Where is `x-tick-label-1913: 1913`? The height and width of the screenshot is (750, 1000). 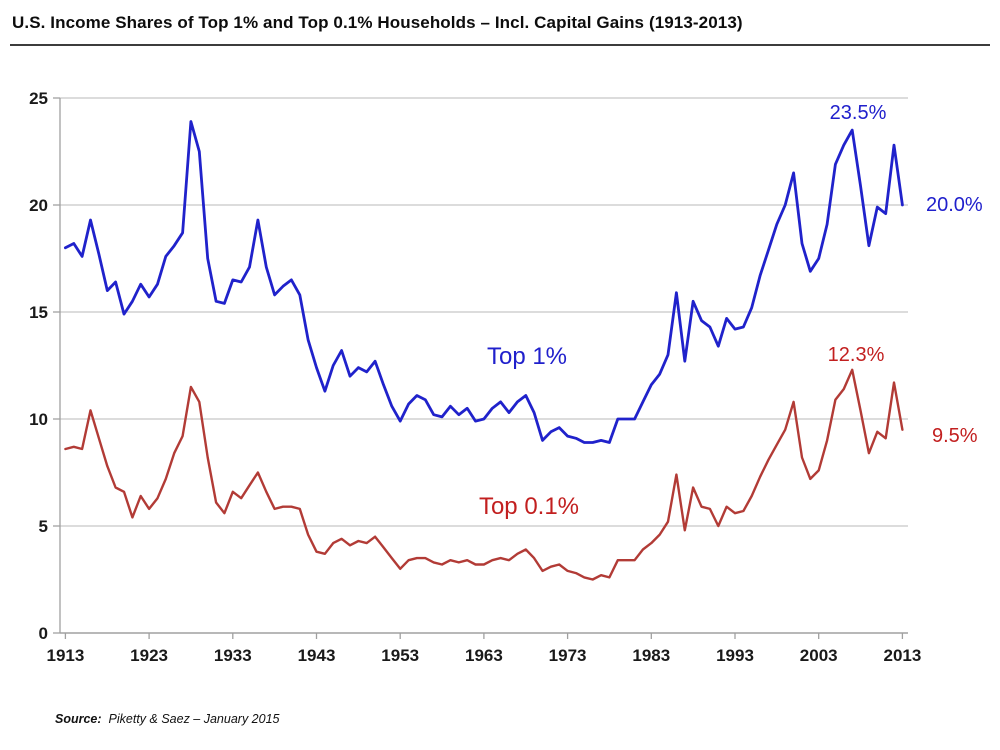
x-tick-label-1913: 1913 is located at coordinates (65, 655).